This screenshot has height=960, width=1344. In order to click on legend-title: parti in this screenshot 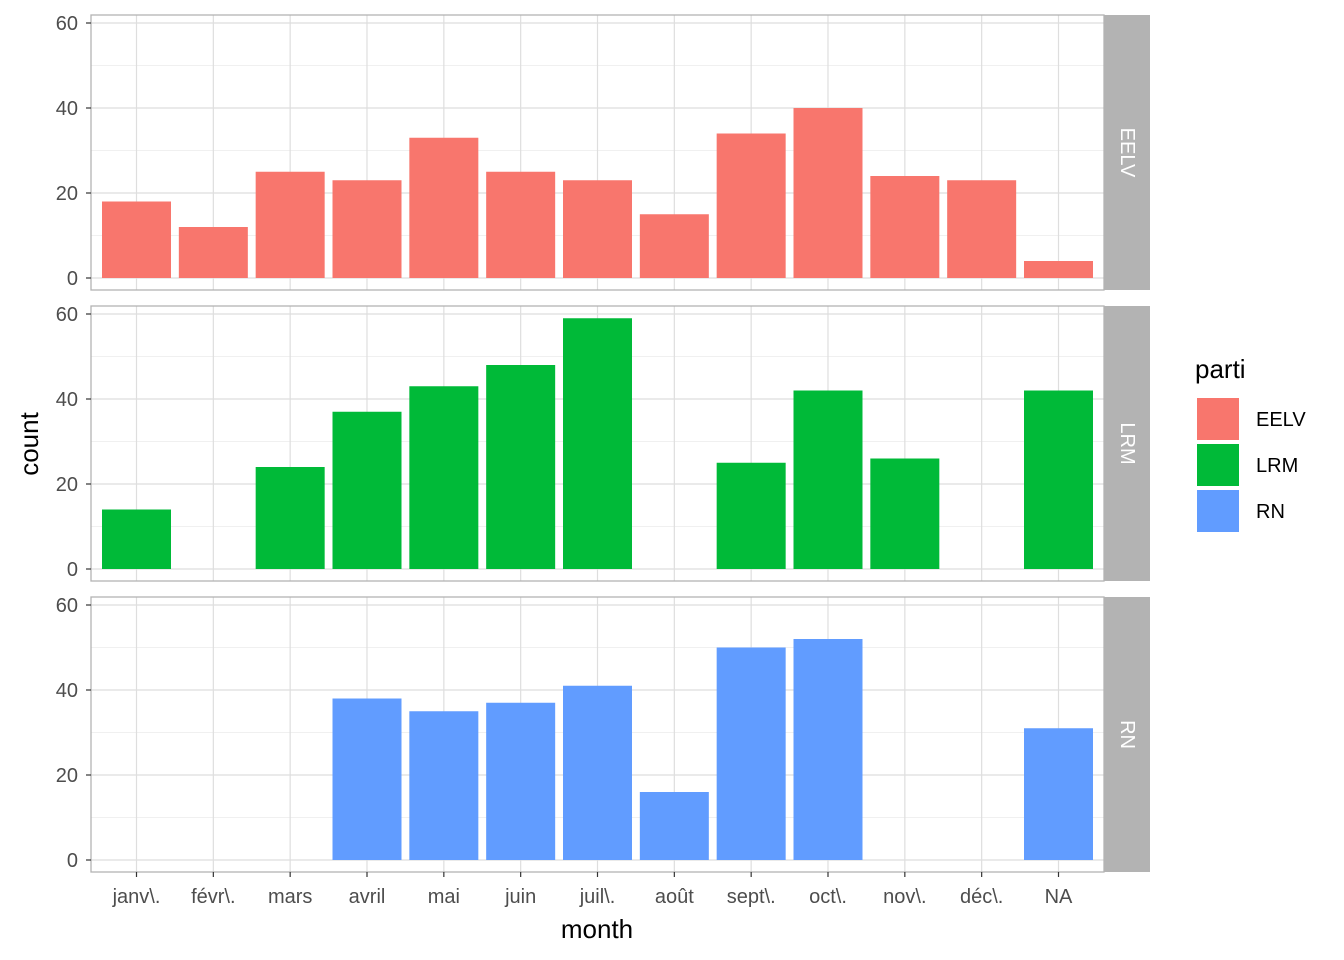, I will do `click(1220, 369)`.